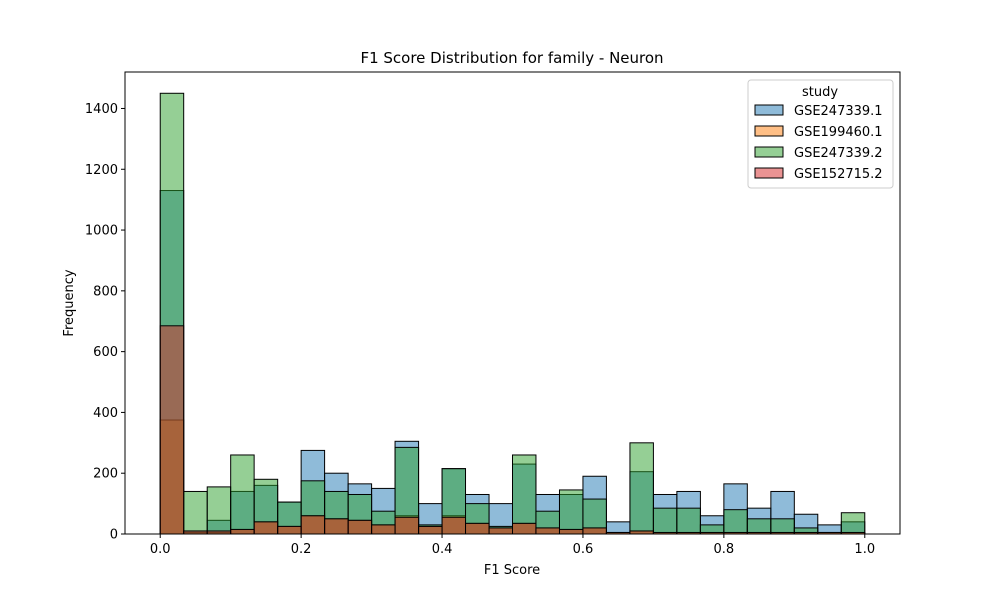 The image size is (1000, 600). Describe the element at coordinates (864, 549) in the screenshot. I see `x-tick-label: 1.0` at that location.